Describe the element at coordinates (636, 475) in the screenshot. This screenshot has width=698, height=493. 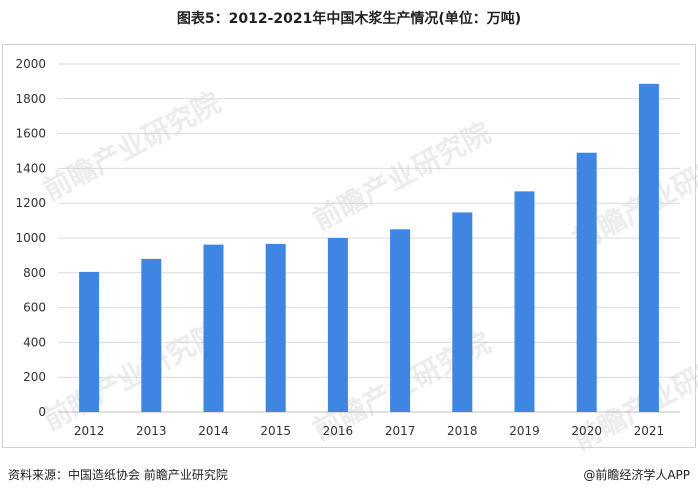
I see `credit-note: @前瞻经济学人APP` at that location.